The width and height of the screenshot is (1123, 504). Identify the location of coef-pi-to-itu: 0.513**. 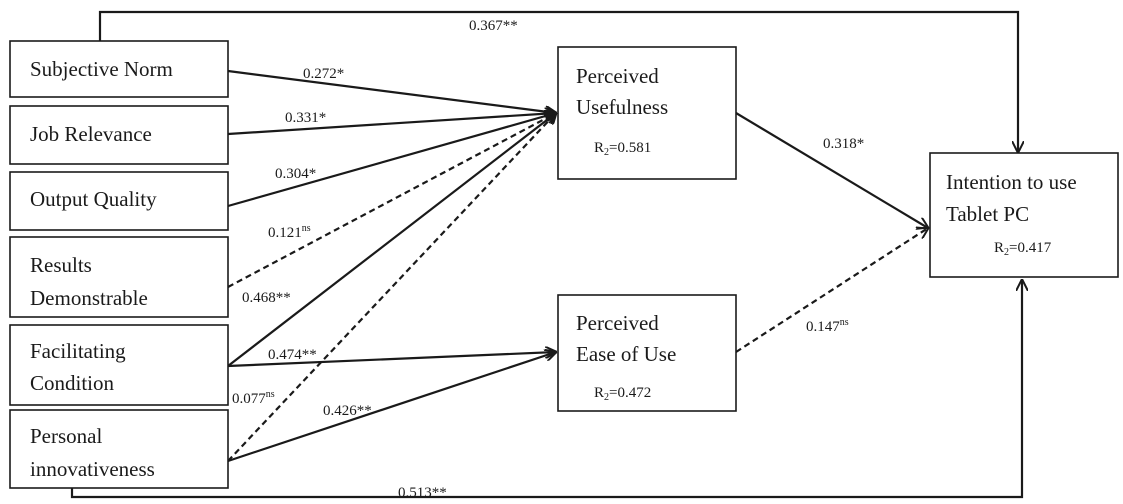
(422, 493).